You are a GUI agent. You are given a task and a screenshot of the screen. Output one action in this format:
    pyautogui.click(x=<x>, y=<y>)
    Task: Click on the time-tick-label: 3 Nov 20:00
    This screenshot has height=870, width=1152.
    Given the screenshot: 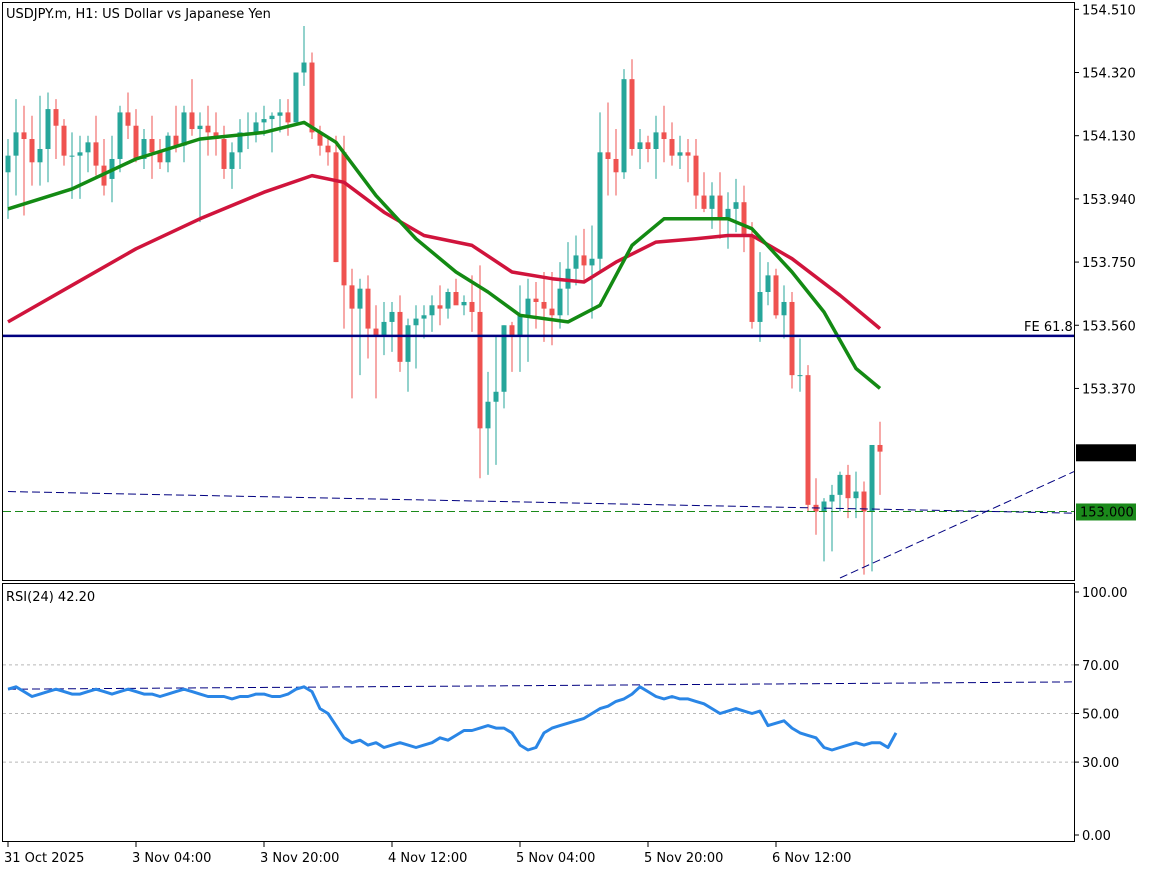 What is the action you would take?
    pyautogui.click(x=299, y=858)
    